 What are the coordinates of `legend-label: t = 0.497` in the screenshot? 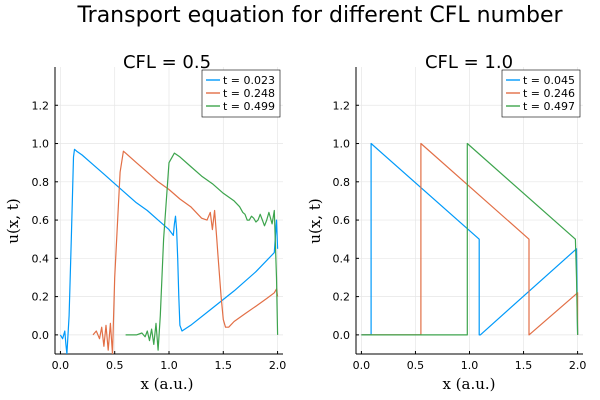 It's located at (549, 106).